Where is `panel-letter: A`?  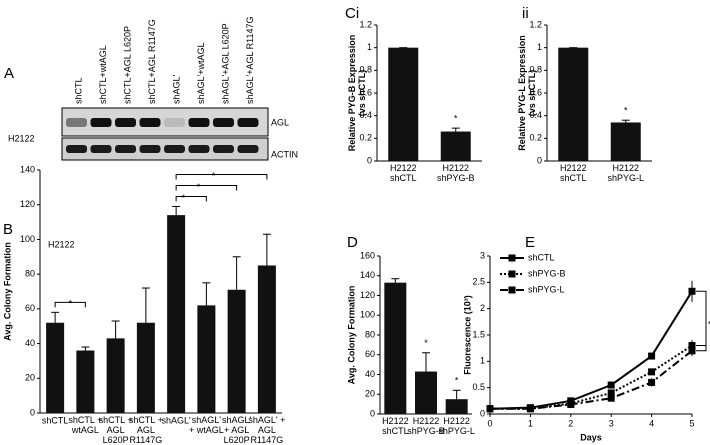 panel-letter: A is located at coordinates (9, 73).